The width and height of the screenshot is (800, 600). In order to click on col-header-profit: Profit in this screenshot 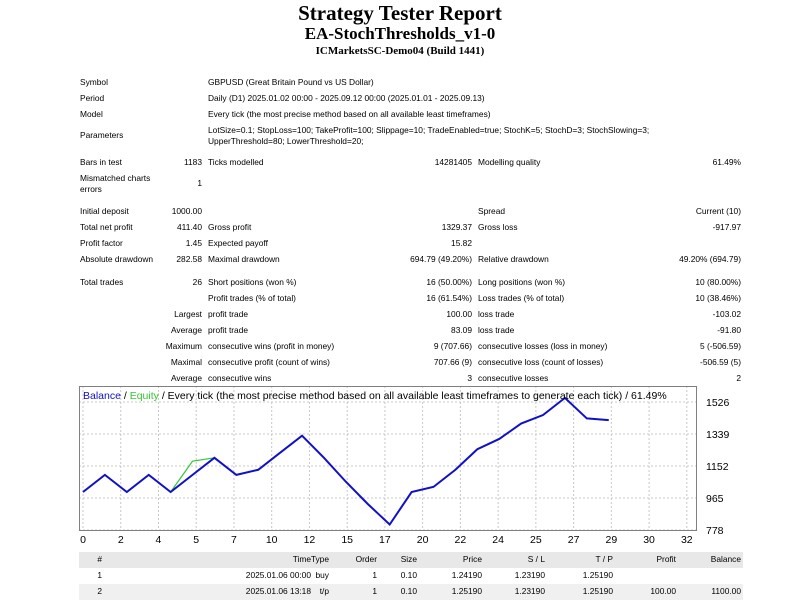, I will do `click(666, 559)`.